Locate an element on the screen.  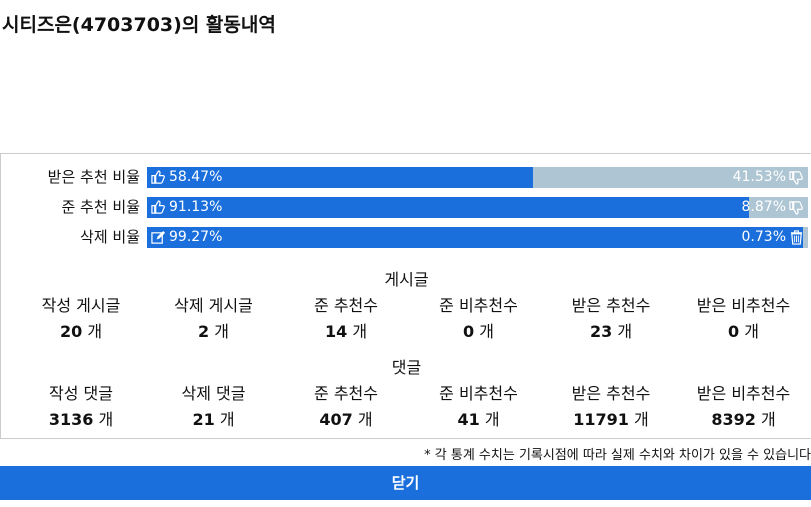
section-title: 댓글 is located at coordinates (406, 367).